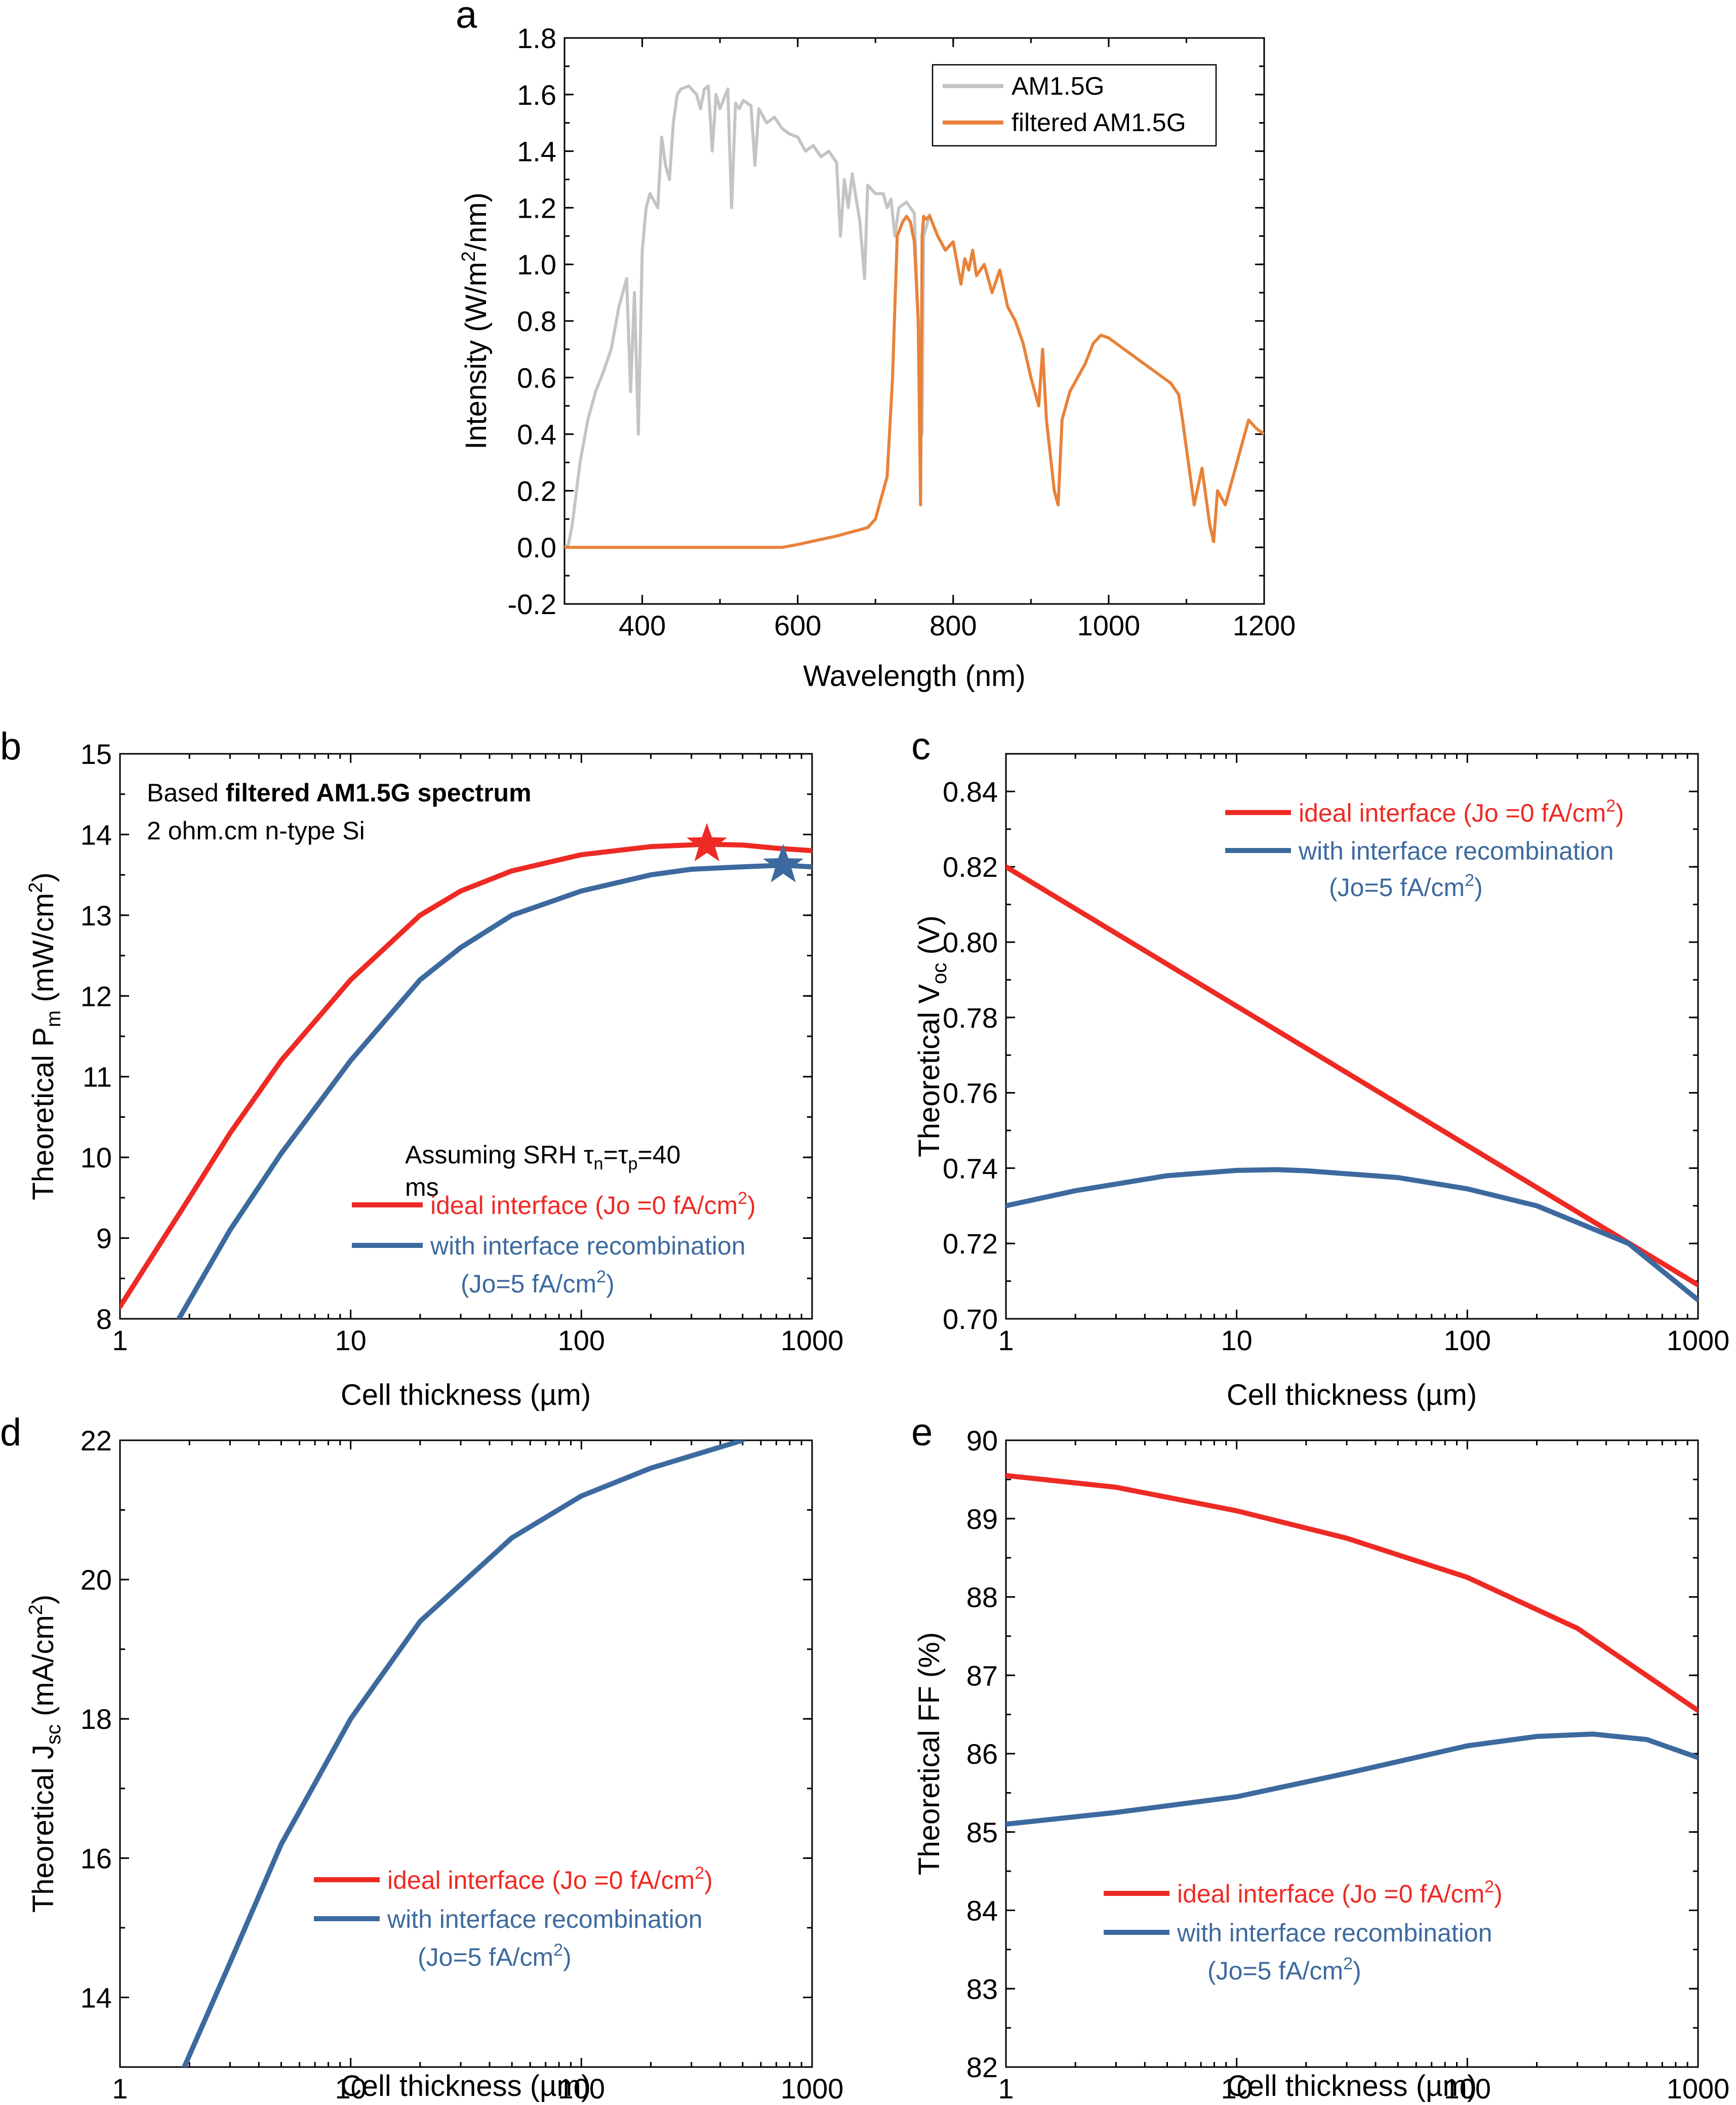  I want to click on panel-b-ticks: 1 10 100 1000 8 9 10 11 12 13 14 15, so click(462, 1047).